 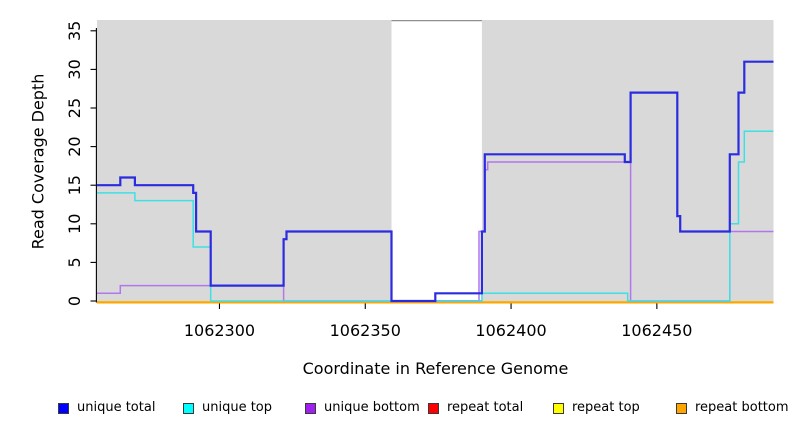 I want to click on y-tick-label: 25, so click(x=74, y=108).